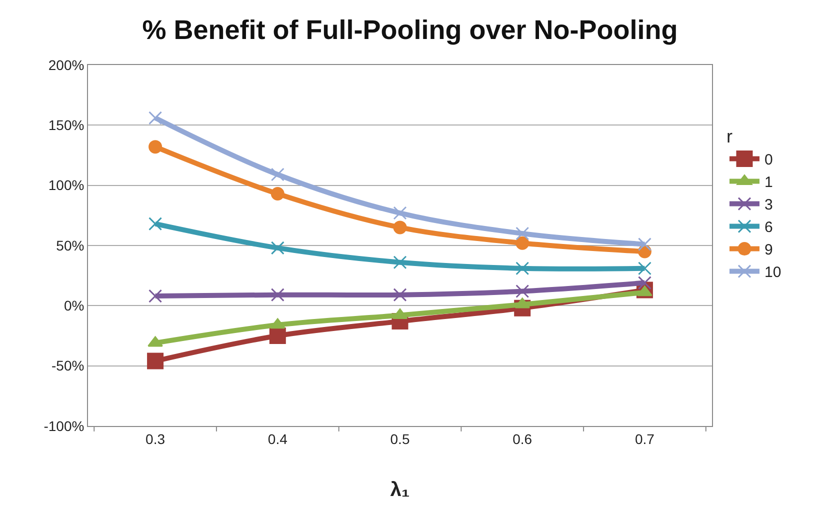 This screenshot has width=820, height=506. Describe the element at coordinates (522, 438) in the screenshot. I see `x-tick-label: 0.6` at that location.